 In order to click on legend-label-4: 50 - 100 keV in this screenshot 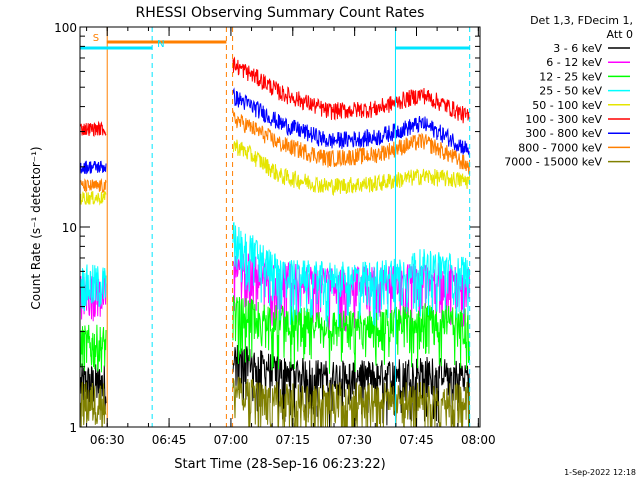, I will do `click(567, 105)`.